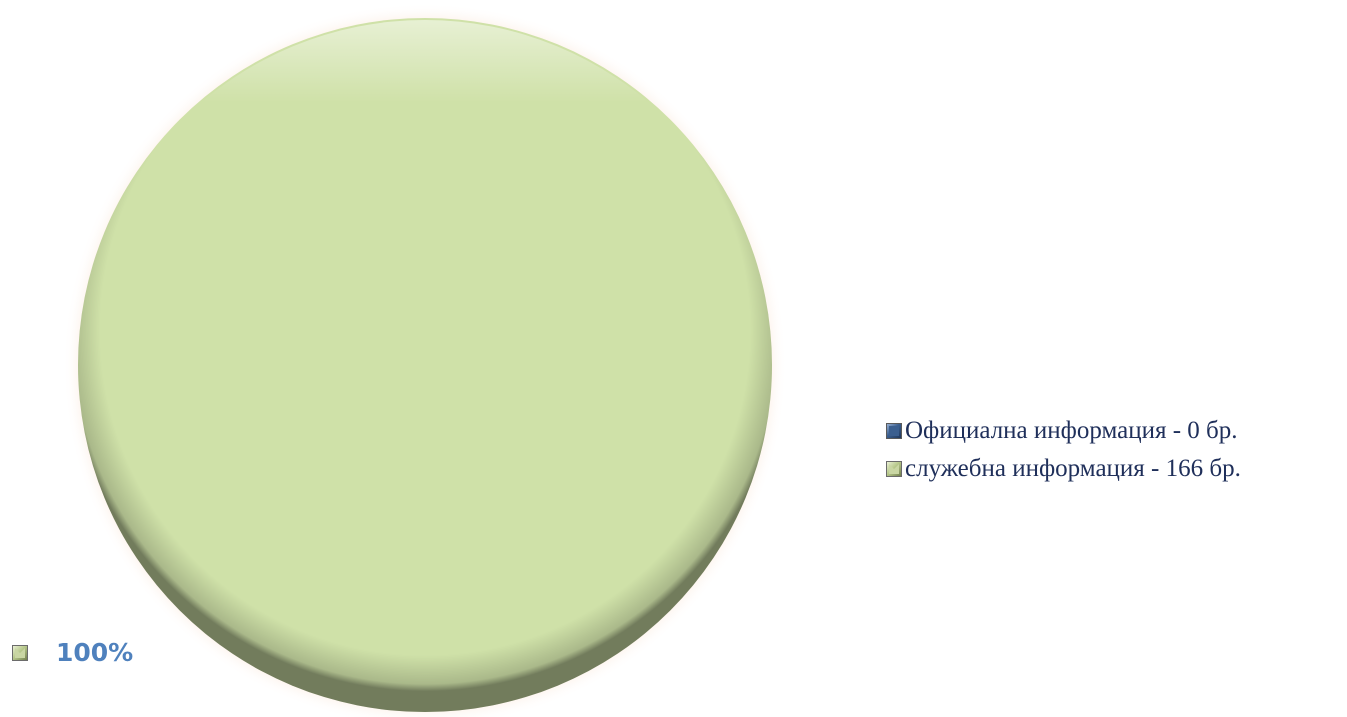 This screenshot has width=1347, height=717. I want to click on data-label-percent: 100%, so click(95, 652).